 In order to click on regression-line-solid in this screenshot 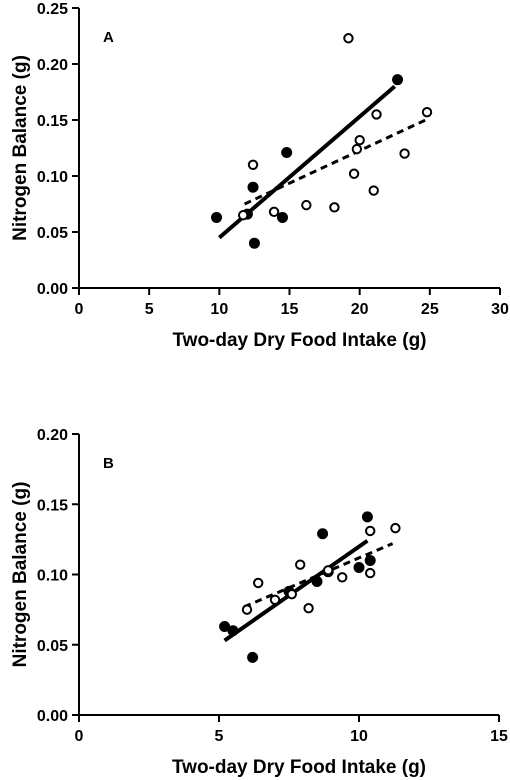, I will do `click(296, 591)`.